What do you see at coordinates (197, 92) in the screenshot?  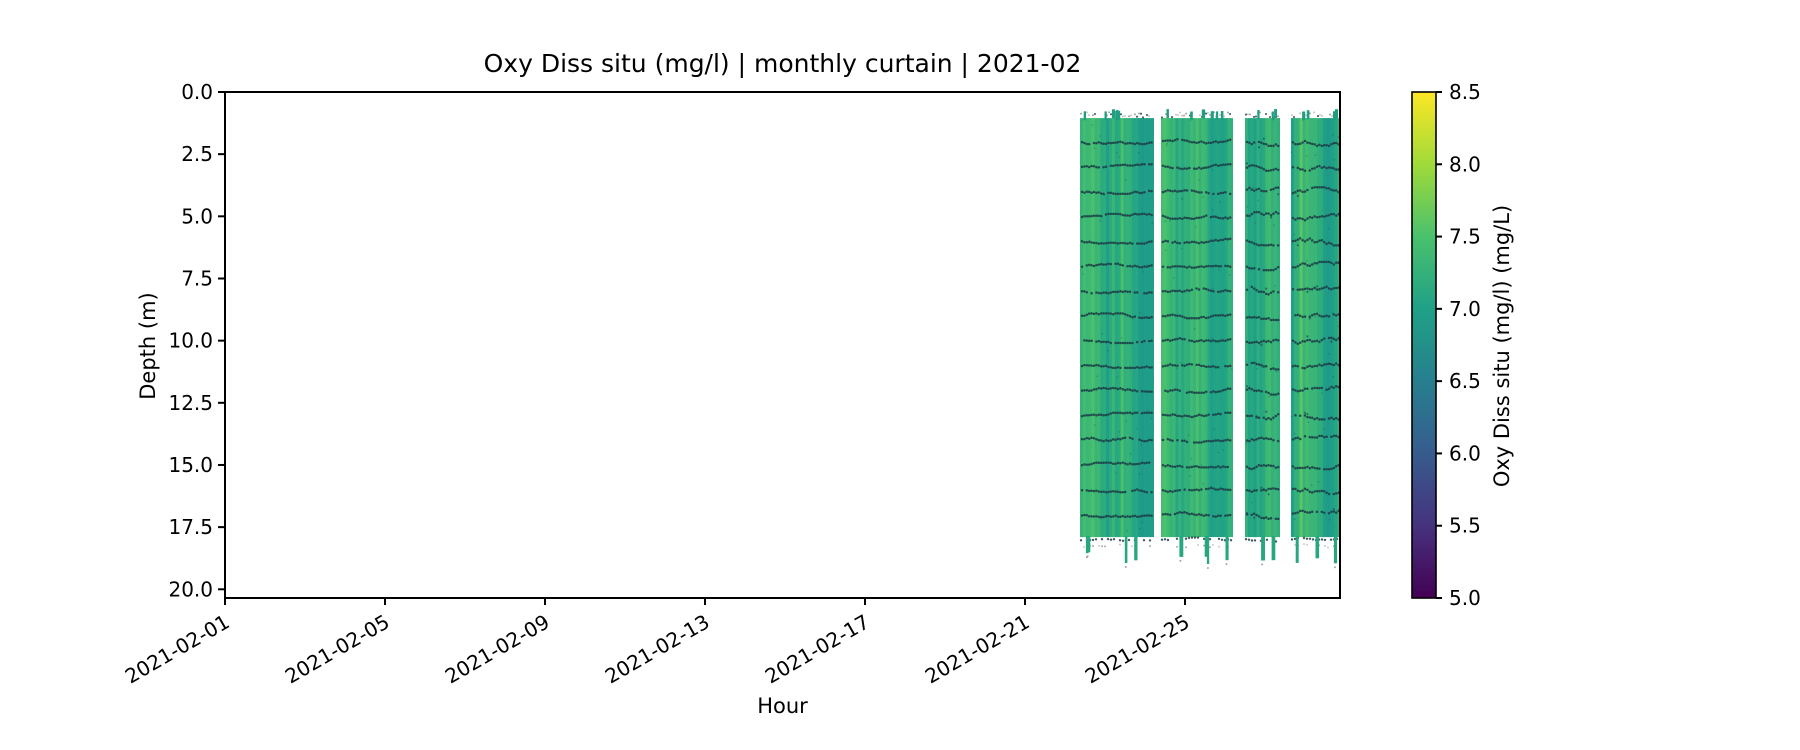 I see `y-tick-label: 0.0` at bounding box center [197, 92].